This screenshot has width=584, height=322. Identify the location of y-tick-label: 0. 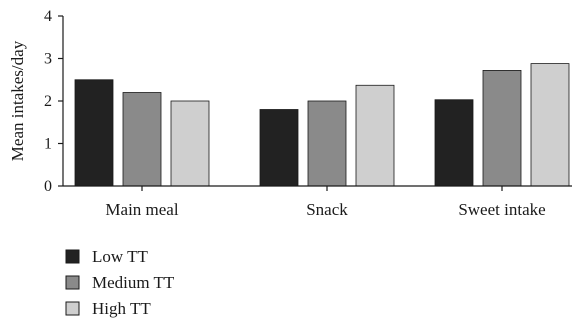
(48, 186).